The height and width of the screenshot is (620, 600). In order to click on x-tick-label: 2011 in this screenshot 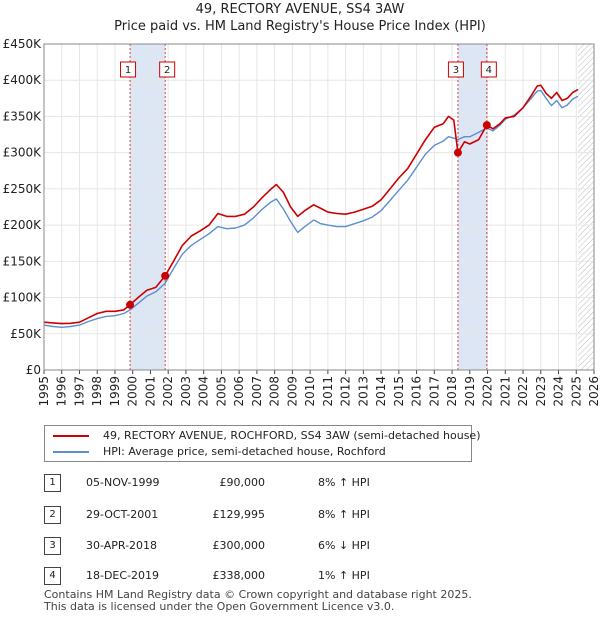, I will do `click(328, 391)`.